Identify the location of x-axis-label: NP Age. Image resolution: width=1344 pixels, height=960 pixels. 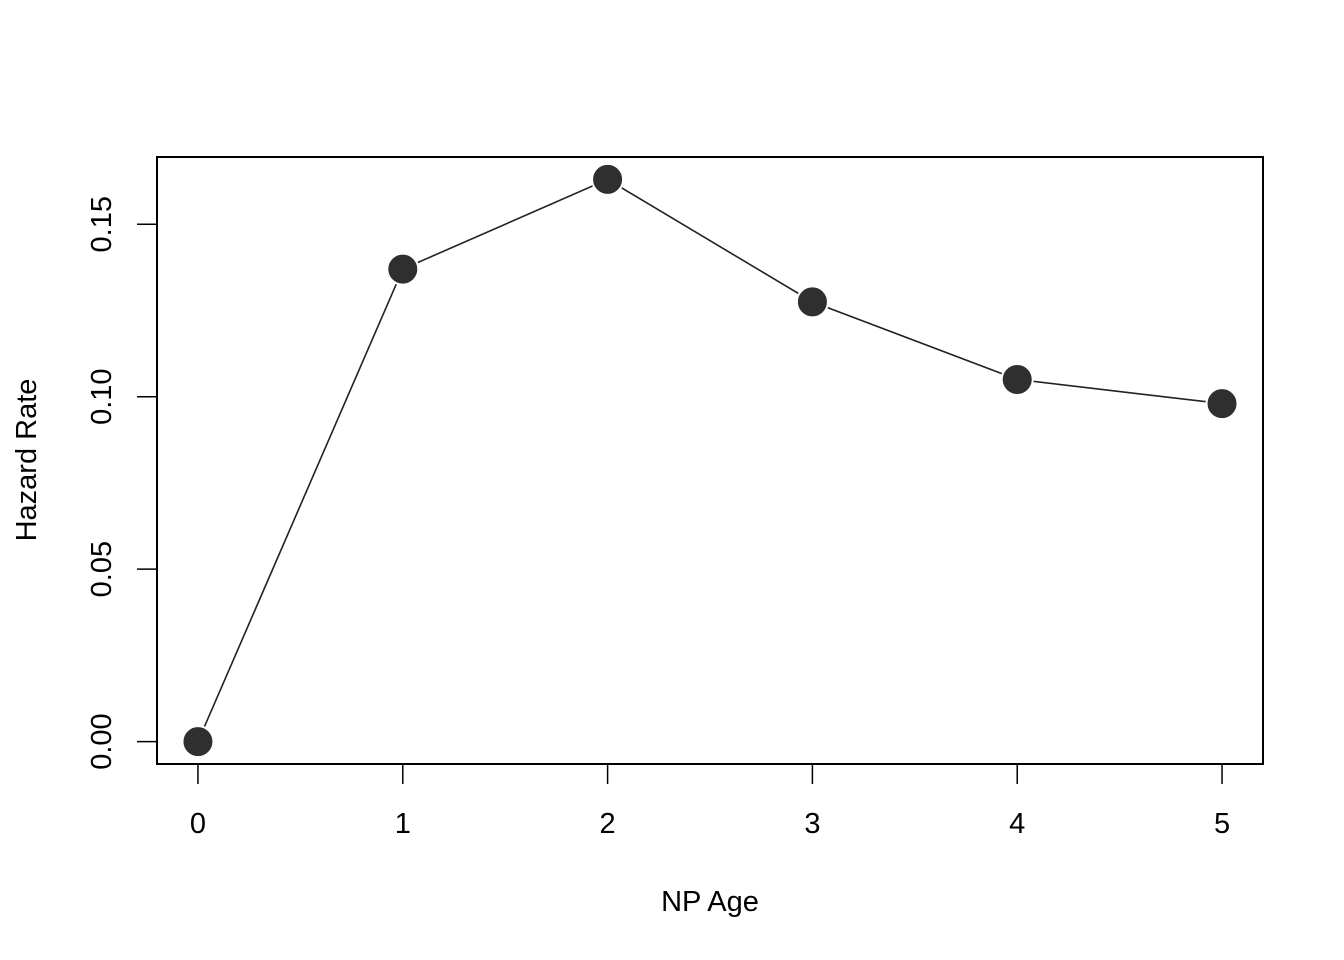
(710, 902).